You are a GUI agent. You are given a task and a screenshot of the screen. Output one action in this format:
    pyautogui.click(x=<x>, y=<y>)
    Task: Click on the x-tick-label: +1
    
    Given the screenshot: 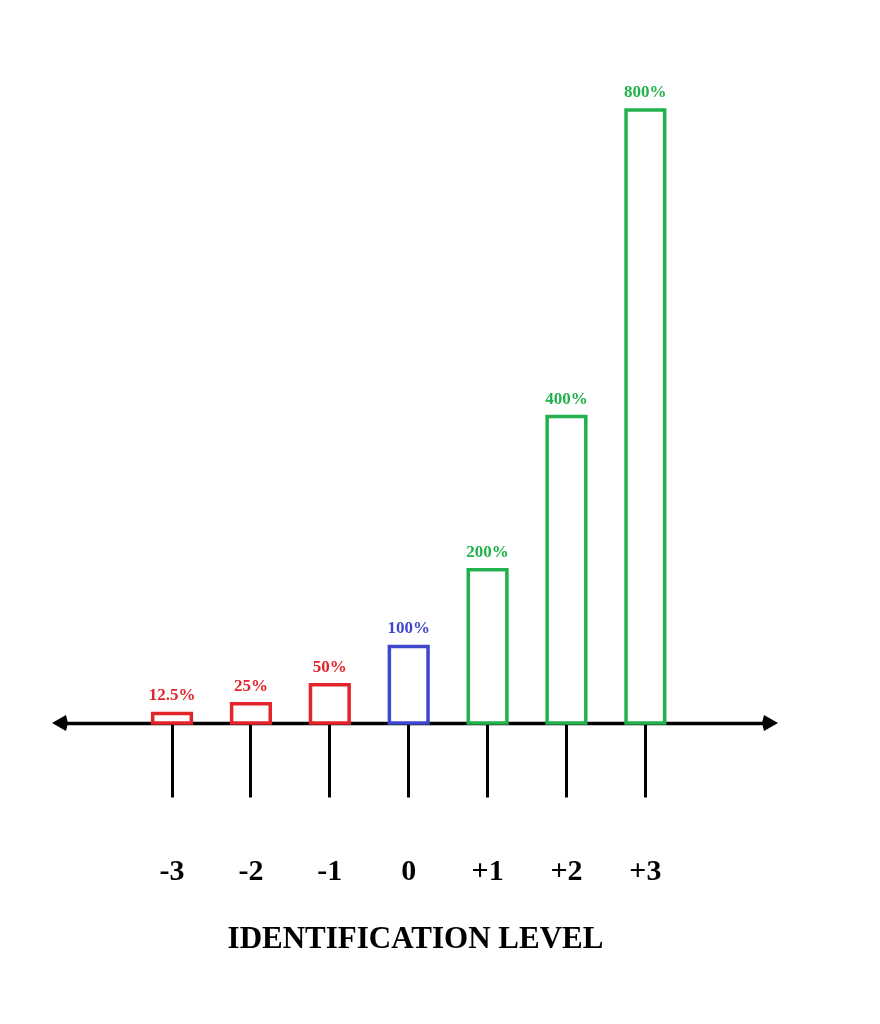 What is the action you would take?
    pyautogui.click(x=487, y=869)
    